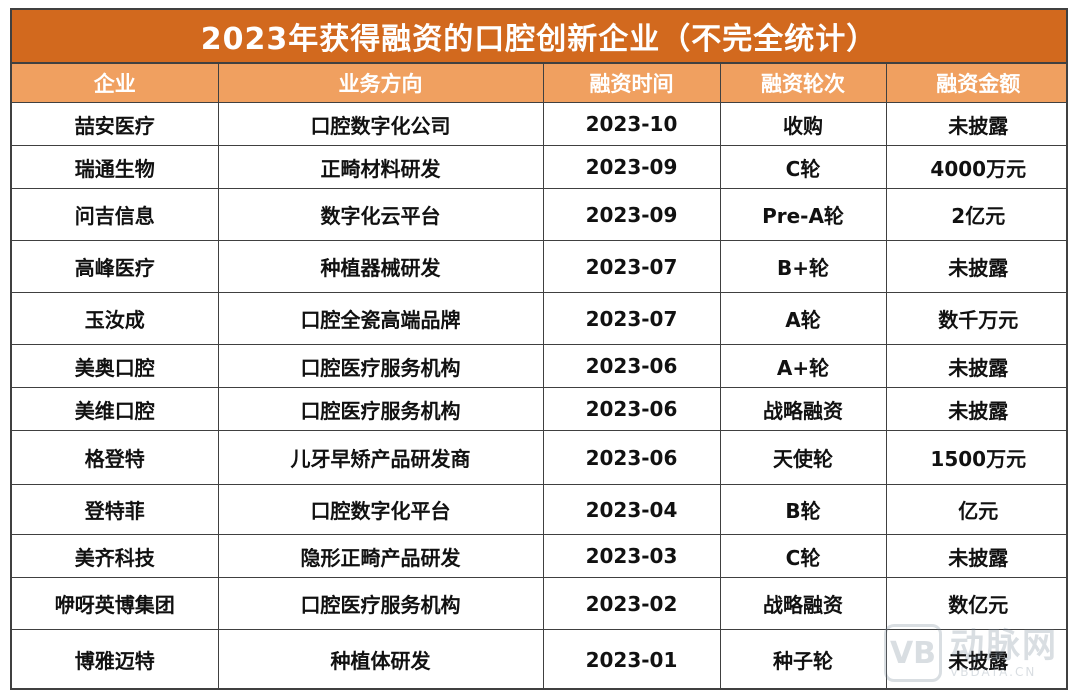  What do you see at coordinates (631, 509) in the screenshot?
I see `cell-date: 2023-04` at bounding box center [631, 509].